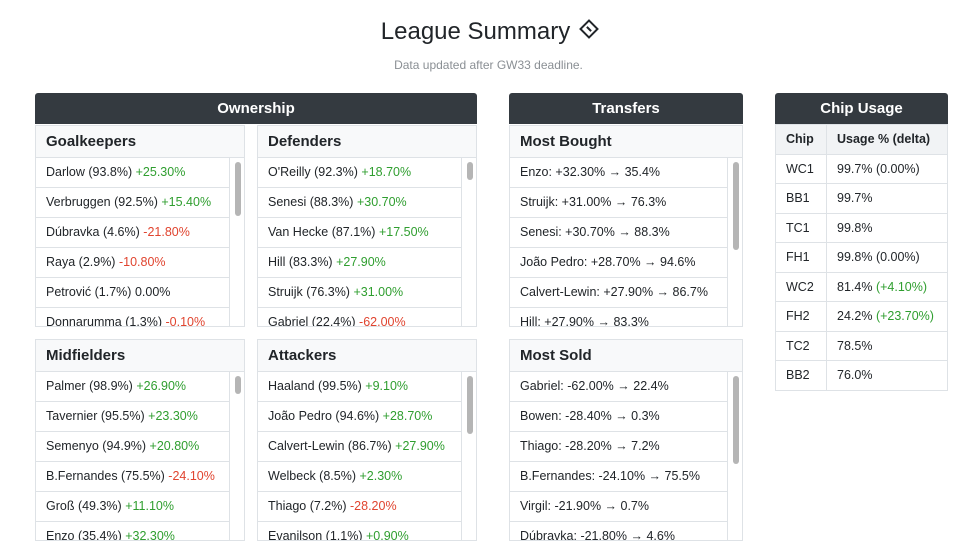  What do you see at coordinates (801, 139) in the screenshot?
I see `chip-column-header: Chip` at bounding box center [801, 139].